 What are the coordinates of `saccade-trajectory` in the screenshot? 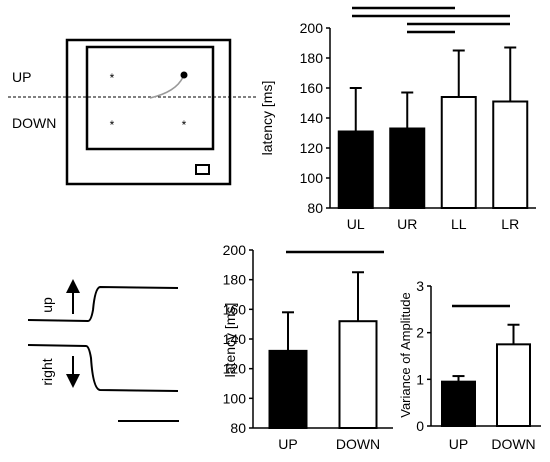 It's located at (166, 87).